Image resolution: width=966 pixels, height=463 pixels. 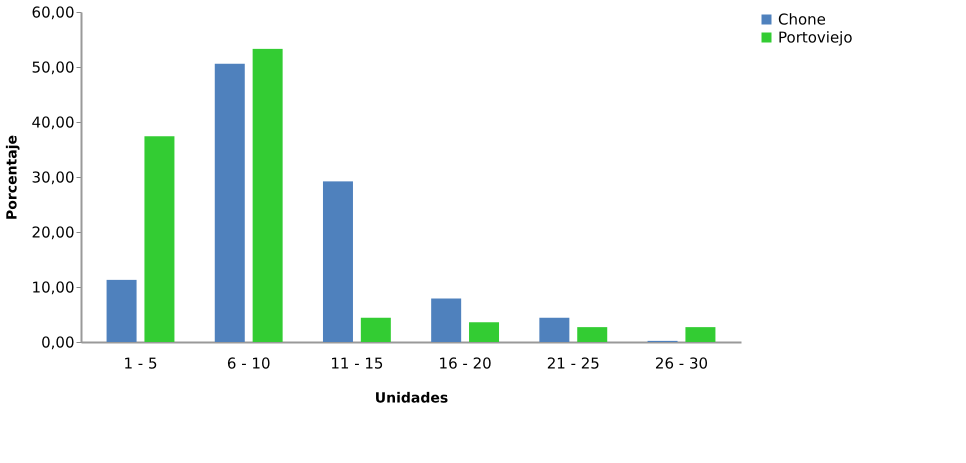 I want to click on y-tick-label: 50,00, so click(x=53, y=67).